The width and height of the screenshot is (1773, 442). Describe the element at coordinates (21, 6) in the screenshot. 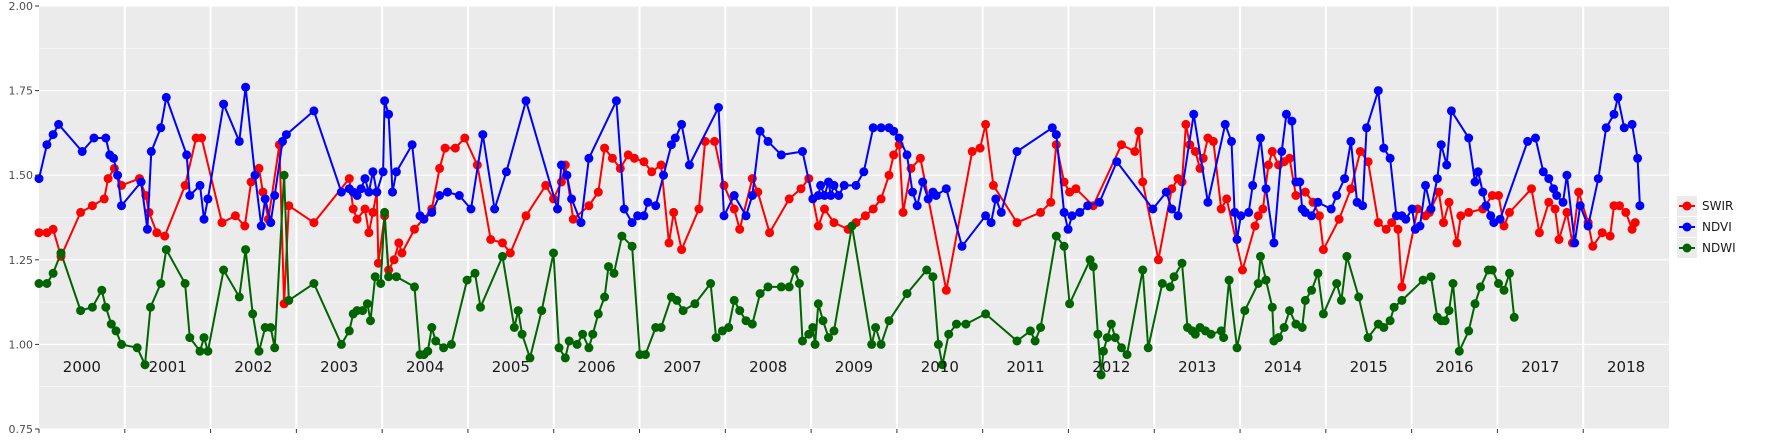

I see `y-tick-label: 2.00` at that location.